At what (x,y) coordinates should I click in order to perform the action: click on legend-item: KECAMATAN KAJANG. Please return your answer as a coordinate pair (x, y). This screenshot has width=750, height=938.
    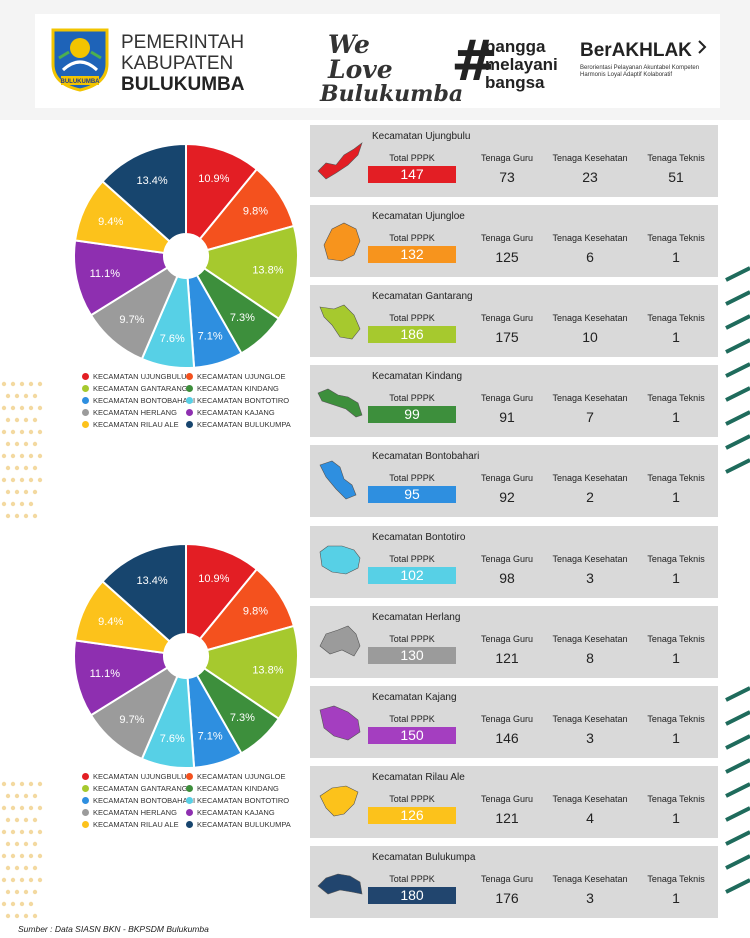
    Looking at the image, I should click on (241, 813).